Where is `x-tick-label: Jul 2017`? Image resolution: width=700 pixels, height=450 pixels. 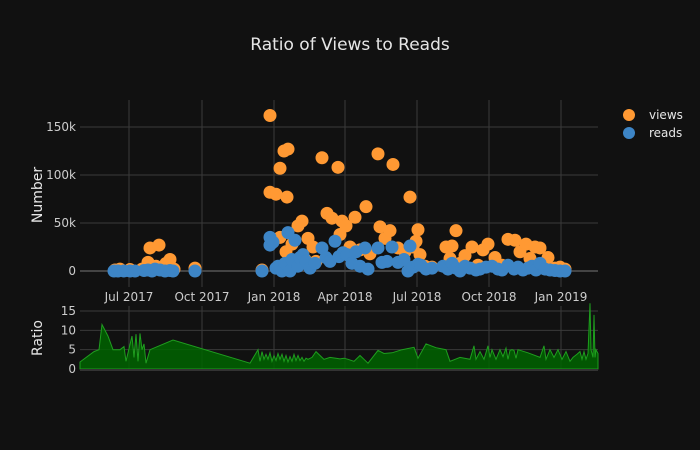
x-tick-label: Jul 2017 is located at coordinates (129, 297).